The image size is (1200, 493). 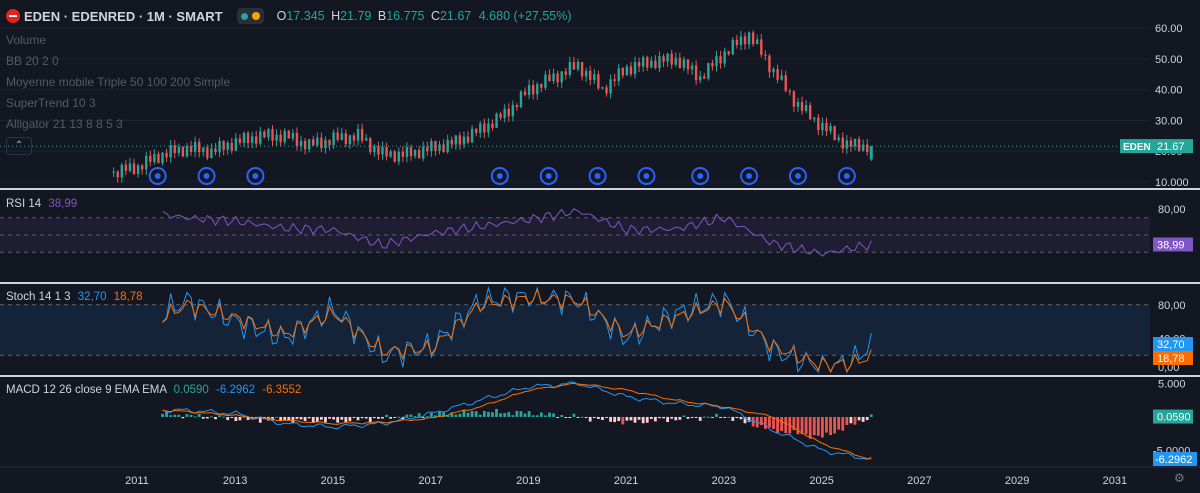 I want to click on last-price-tag, so click(x=1173, y=146).